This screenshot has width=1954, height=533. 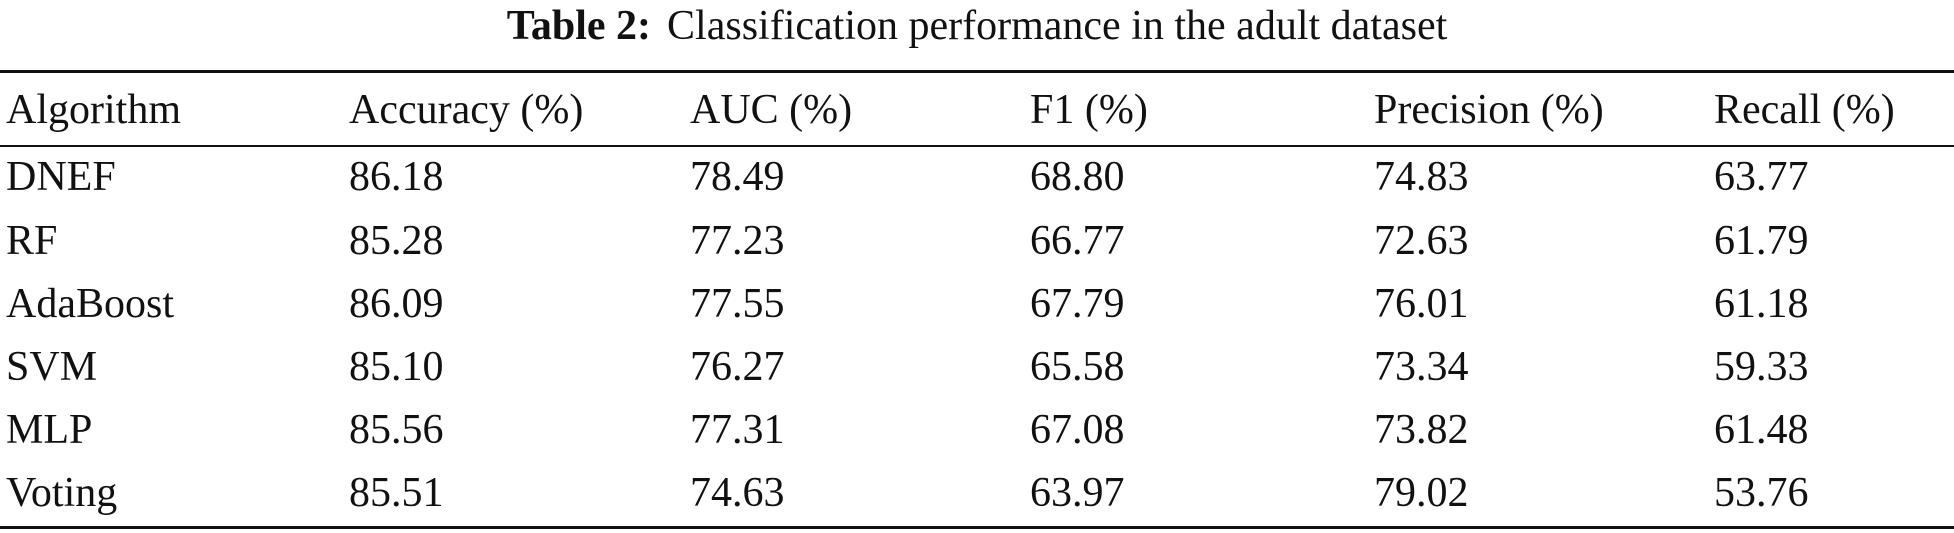 I want to click on cell-auc: 74.63, so click(x=737, y=492).